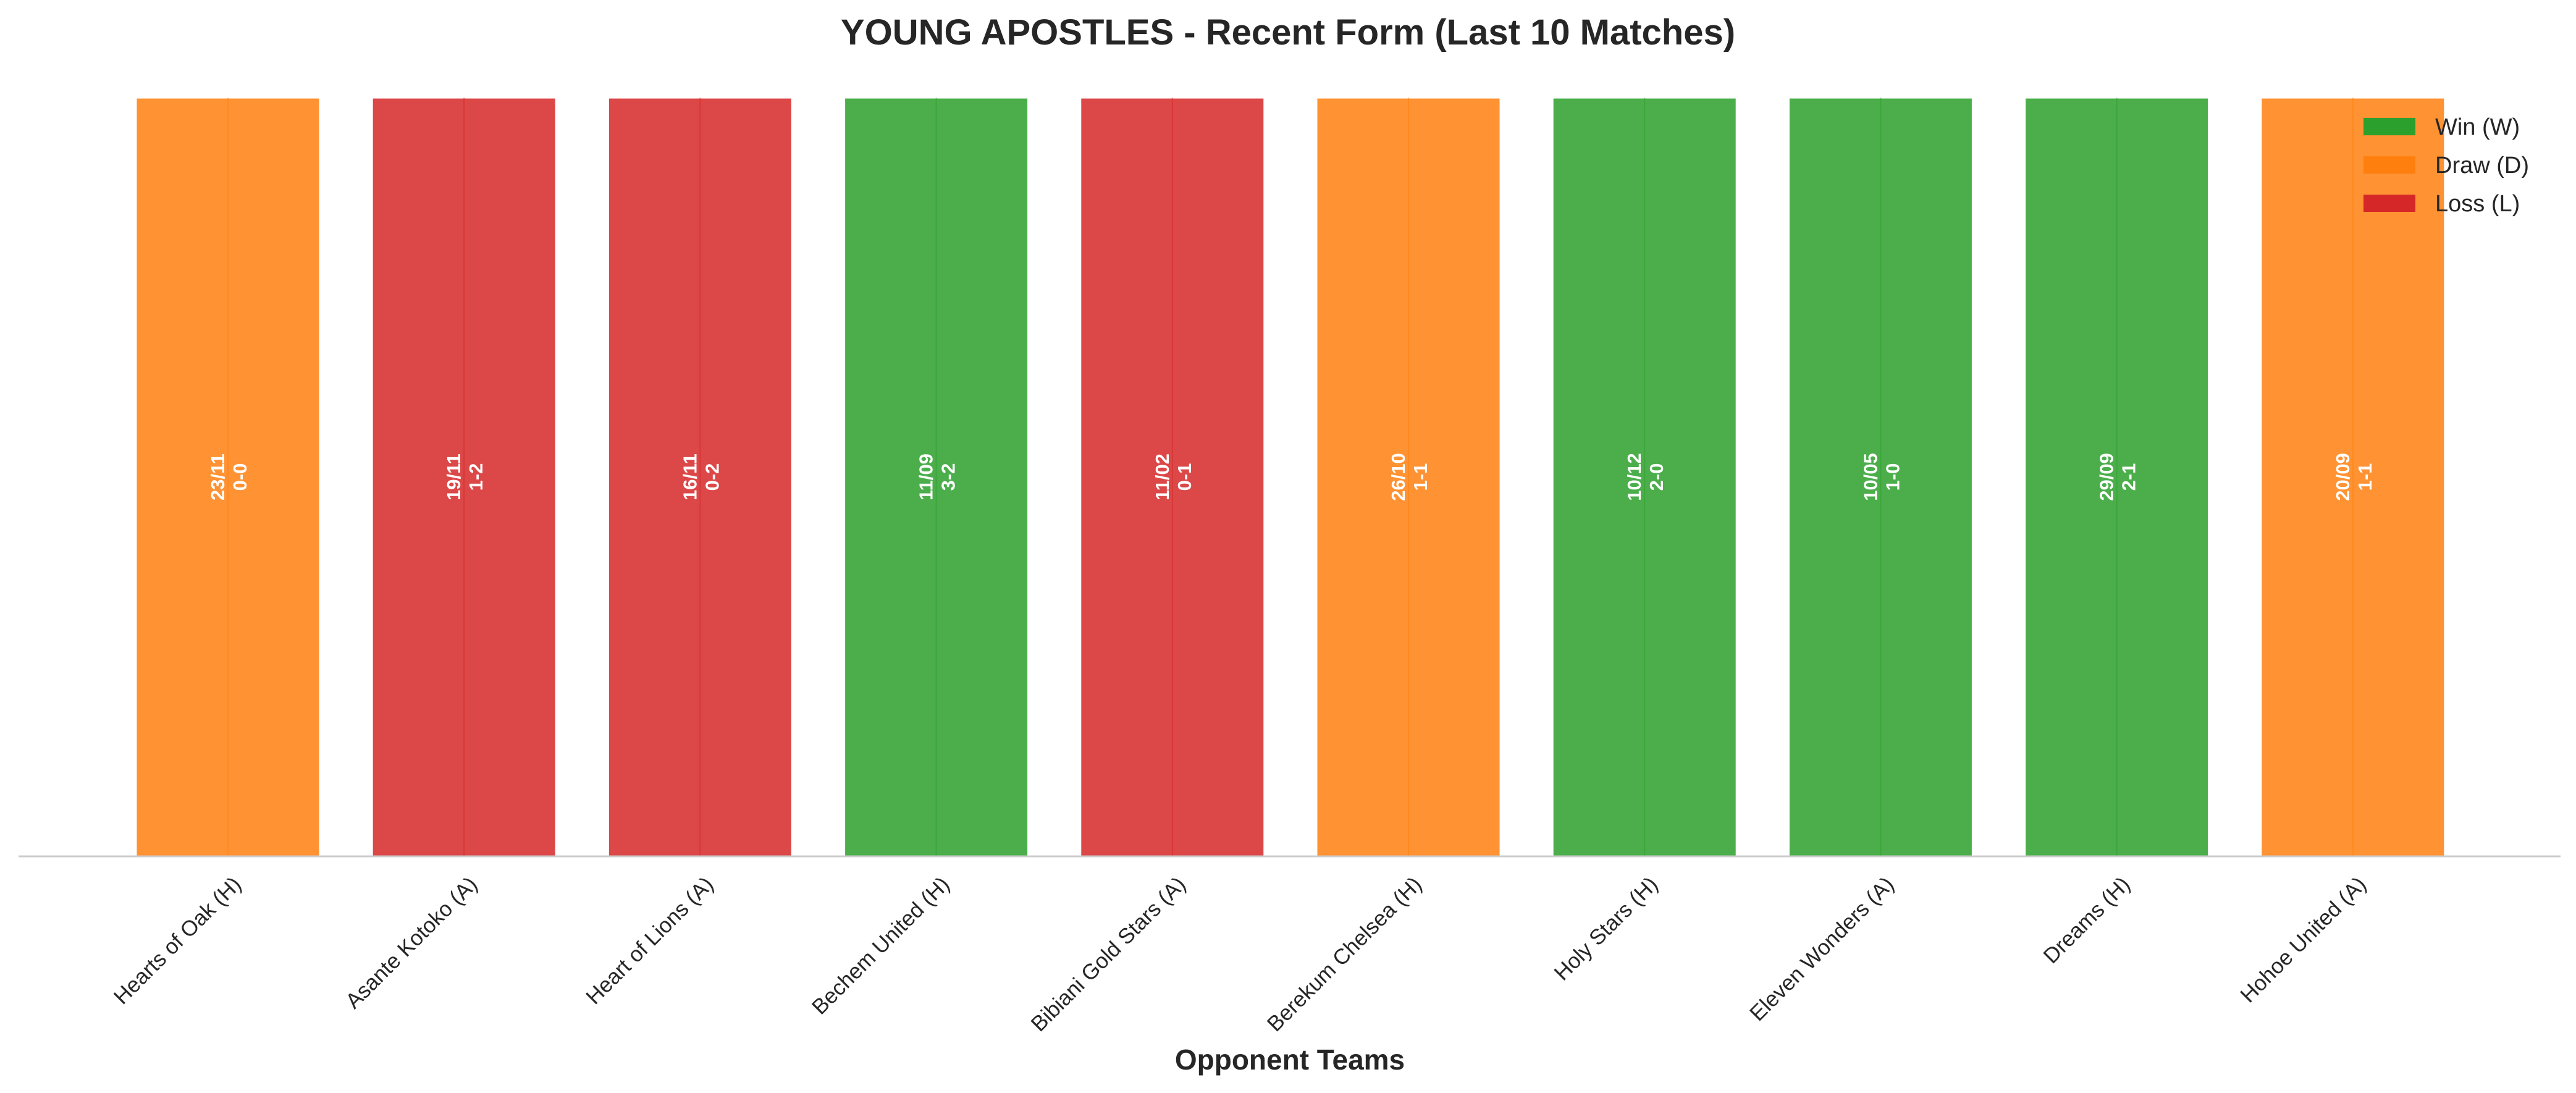  I want to click on bar-label: 20/09 1-1, so click(2354, 477).